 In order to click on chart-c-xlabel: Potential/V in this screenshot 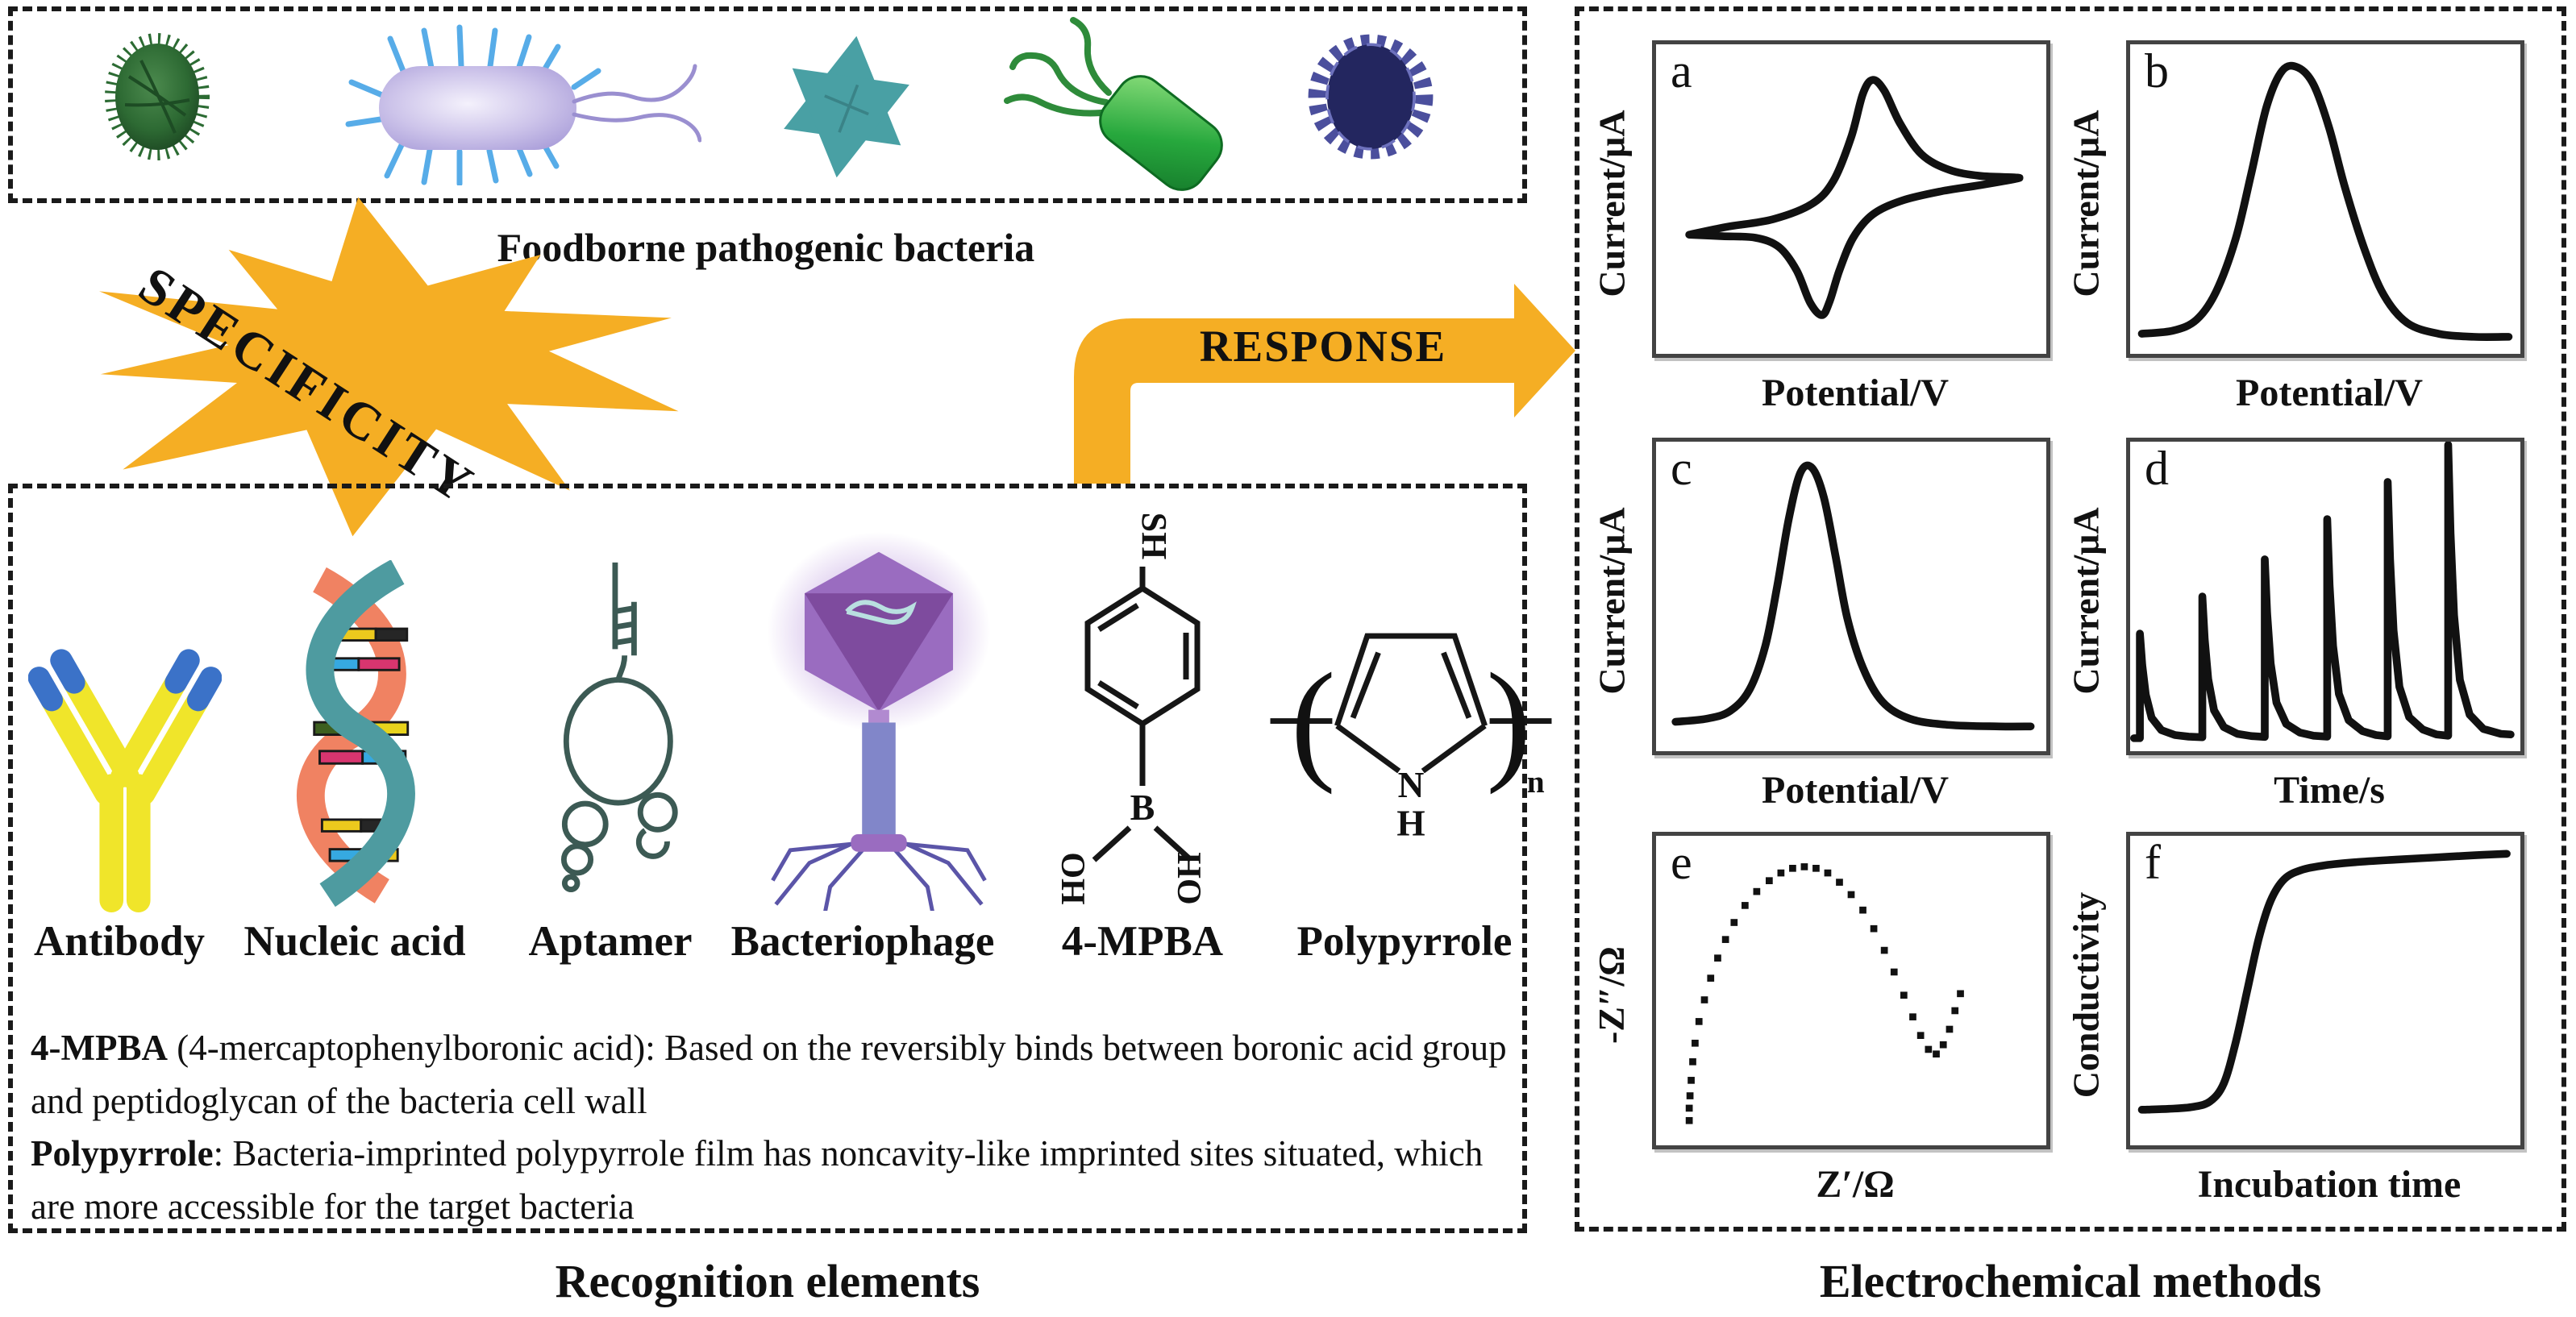, I will do `click(1855, 790)`.